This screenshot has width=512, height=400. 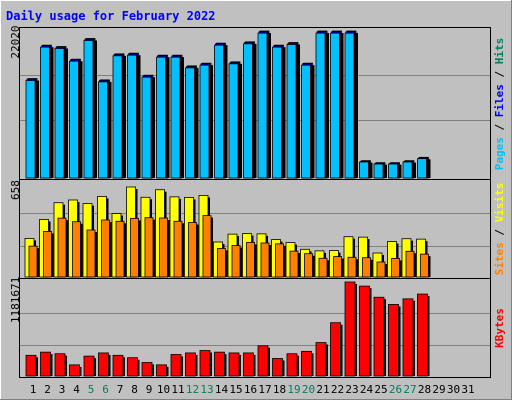 I want to click on panel-top-max-label: 22020, so click(x=15, y=41).